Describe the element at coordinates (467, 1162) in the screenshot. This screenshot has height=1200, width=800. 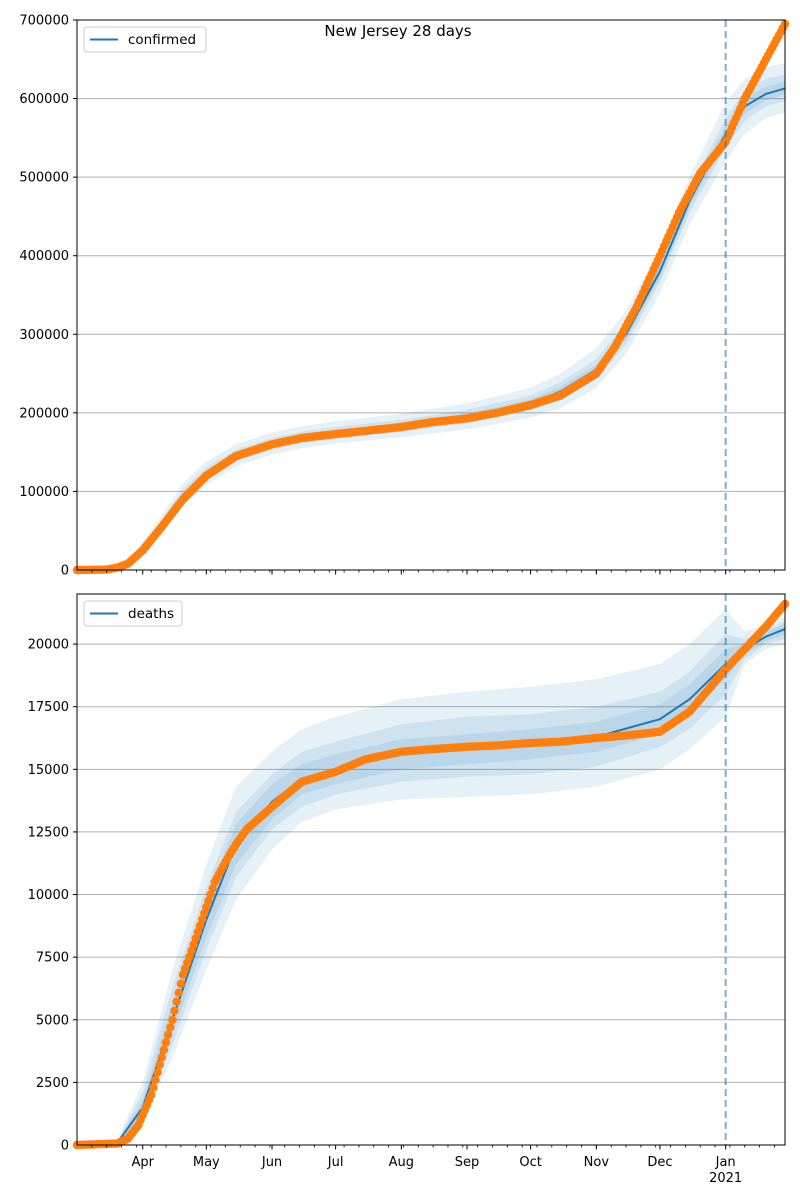
I see `x-tick-label: Sep` at that location.